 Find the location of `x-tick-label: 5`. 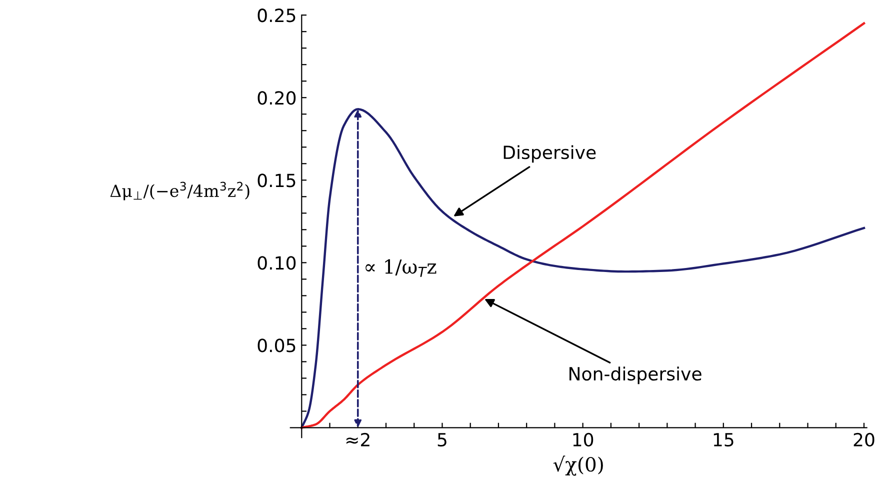

x-tick-label: 5 is located at coordinates (442, 440).